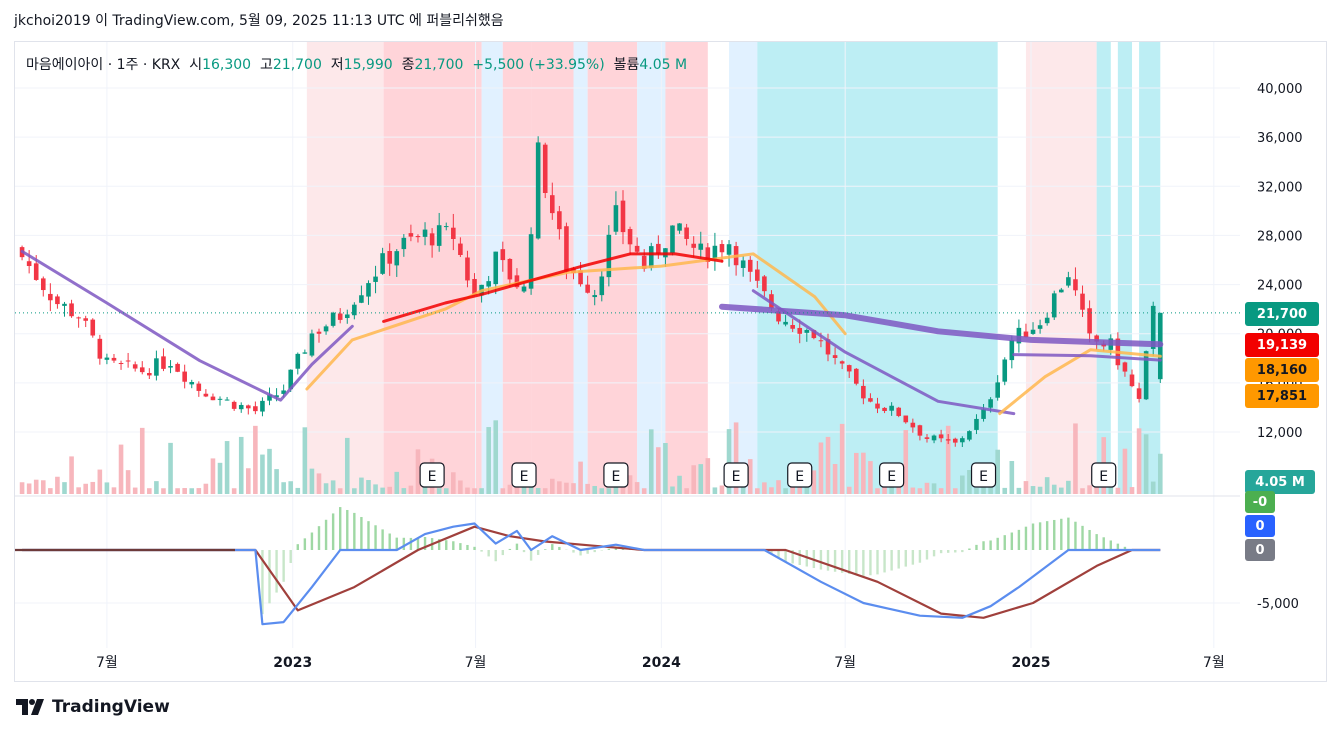  Describe the element at coordinates (1280, 286) in the screenshot. I see `price-axis-label: 24,000` at that location.